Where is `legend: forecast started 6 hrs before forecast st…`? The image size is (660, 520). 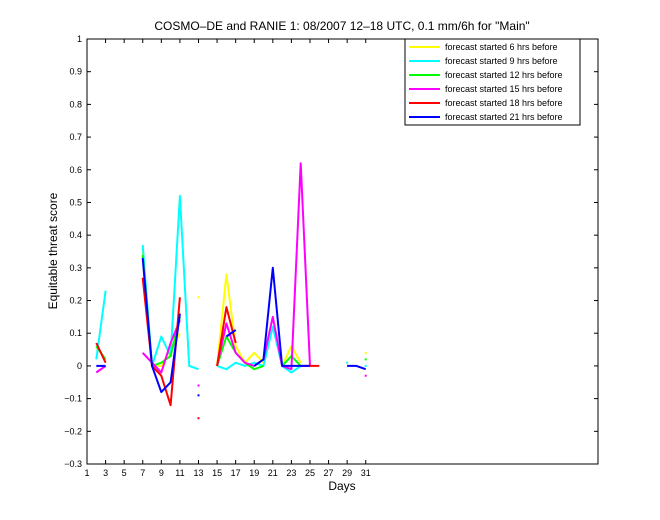 legend: forecast started 6 hrs before forecast st… is located at coordinates (492, 82).